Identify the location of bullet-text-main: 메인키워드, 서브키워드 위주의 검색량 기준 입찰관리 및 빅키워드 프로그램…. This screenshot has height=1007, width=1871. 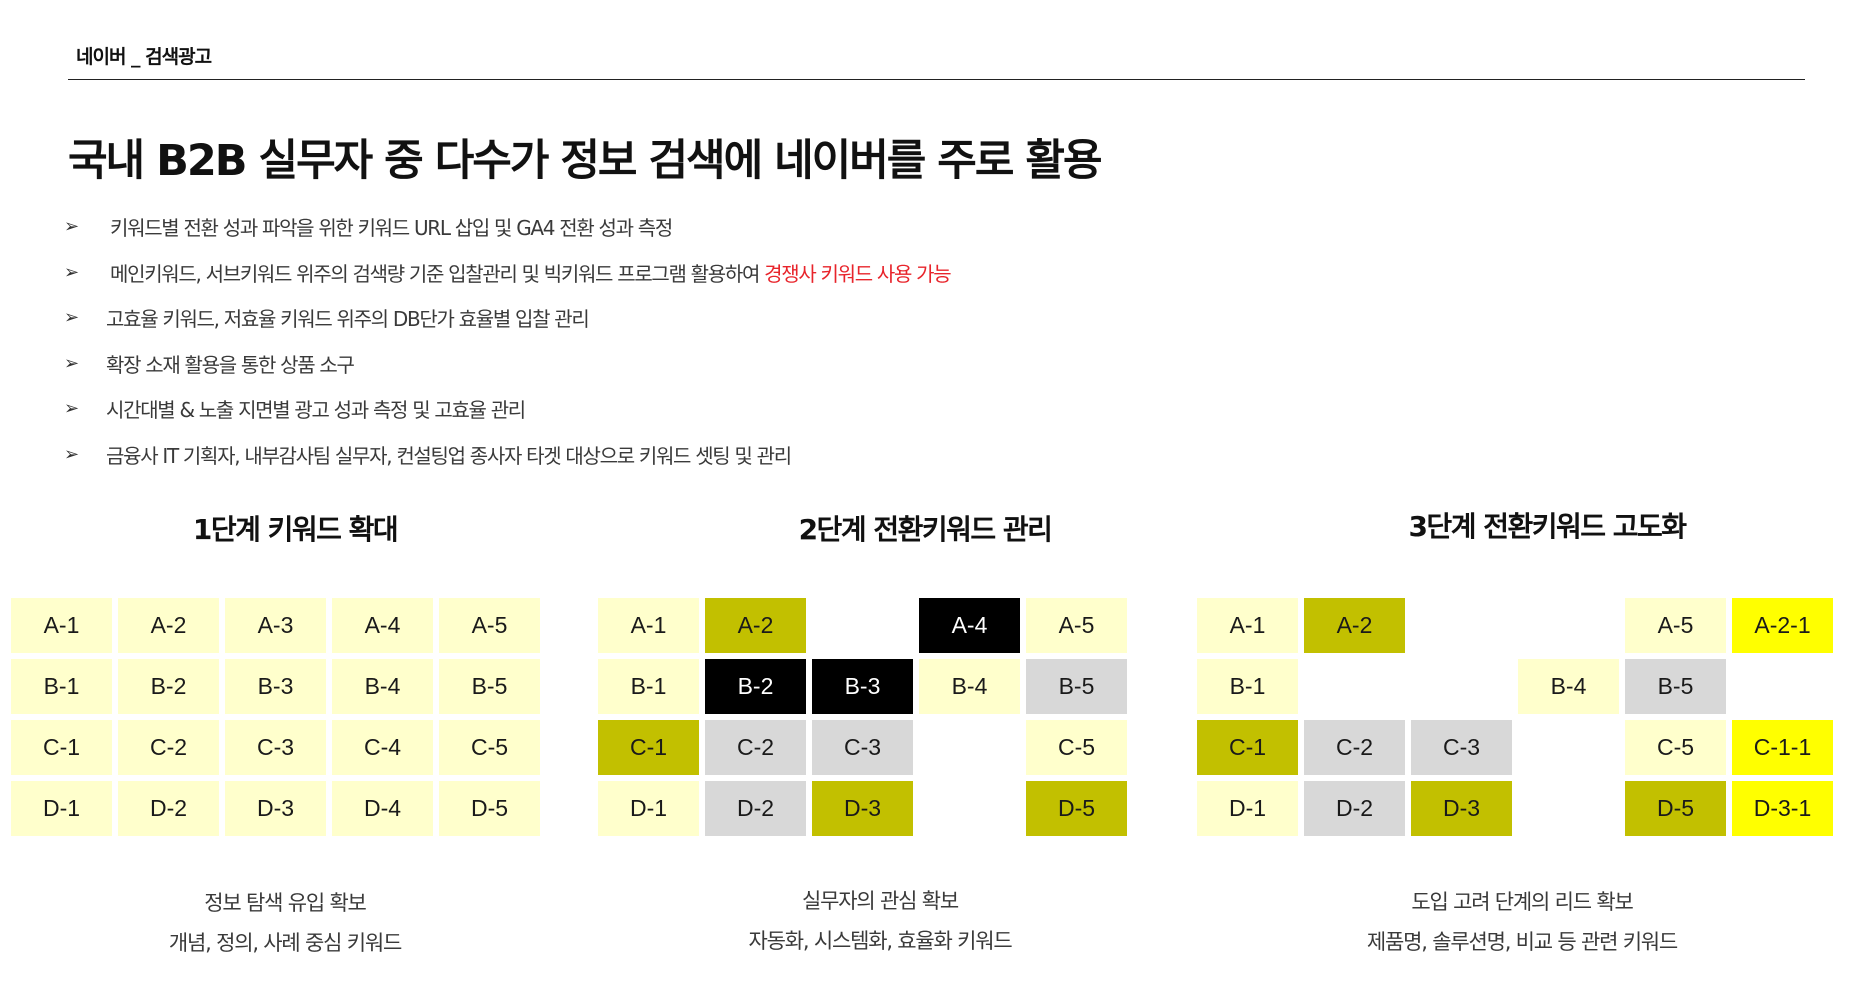
(437, 273).